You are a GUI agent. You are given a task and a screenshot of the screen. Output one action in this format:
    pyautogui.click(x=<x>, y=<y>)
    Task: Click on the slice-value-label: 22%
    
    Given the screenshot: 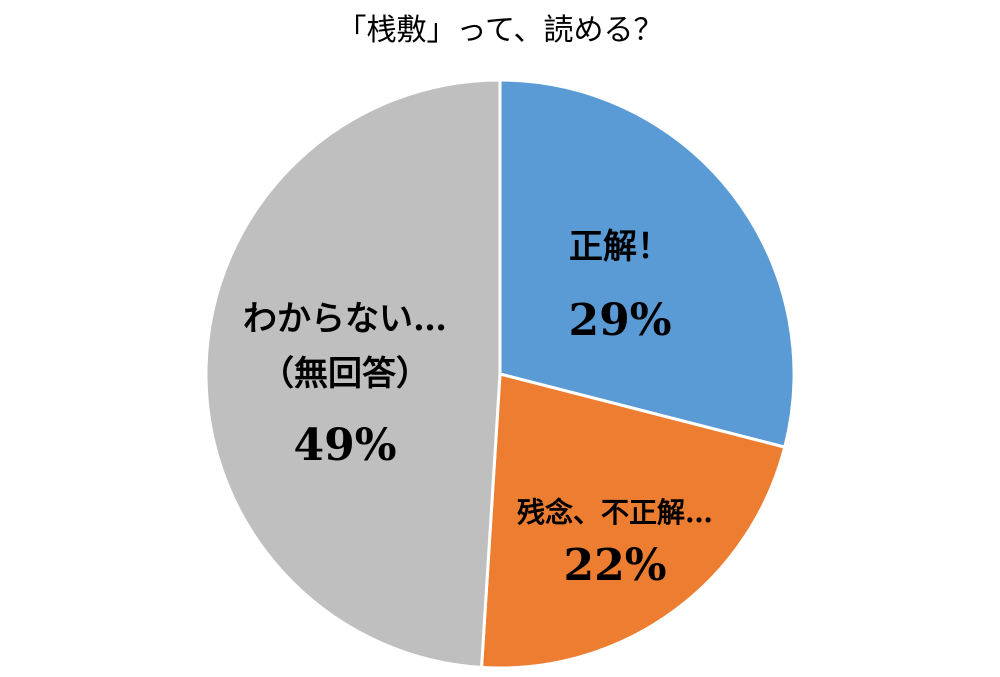 What is the action you would take?
    pyautogui.click(x=614, y=565)
    